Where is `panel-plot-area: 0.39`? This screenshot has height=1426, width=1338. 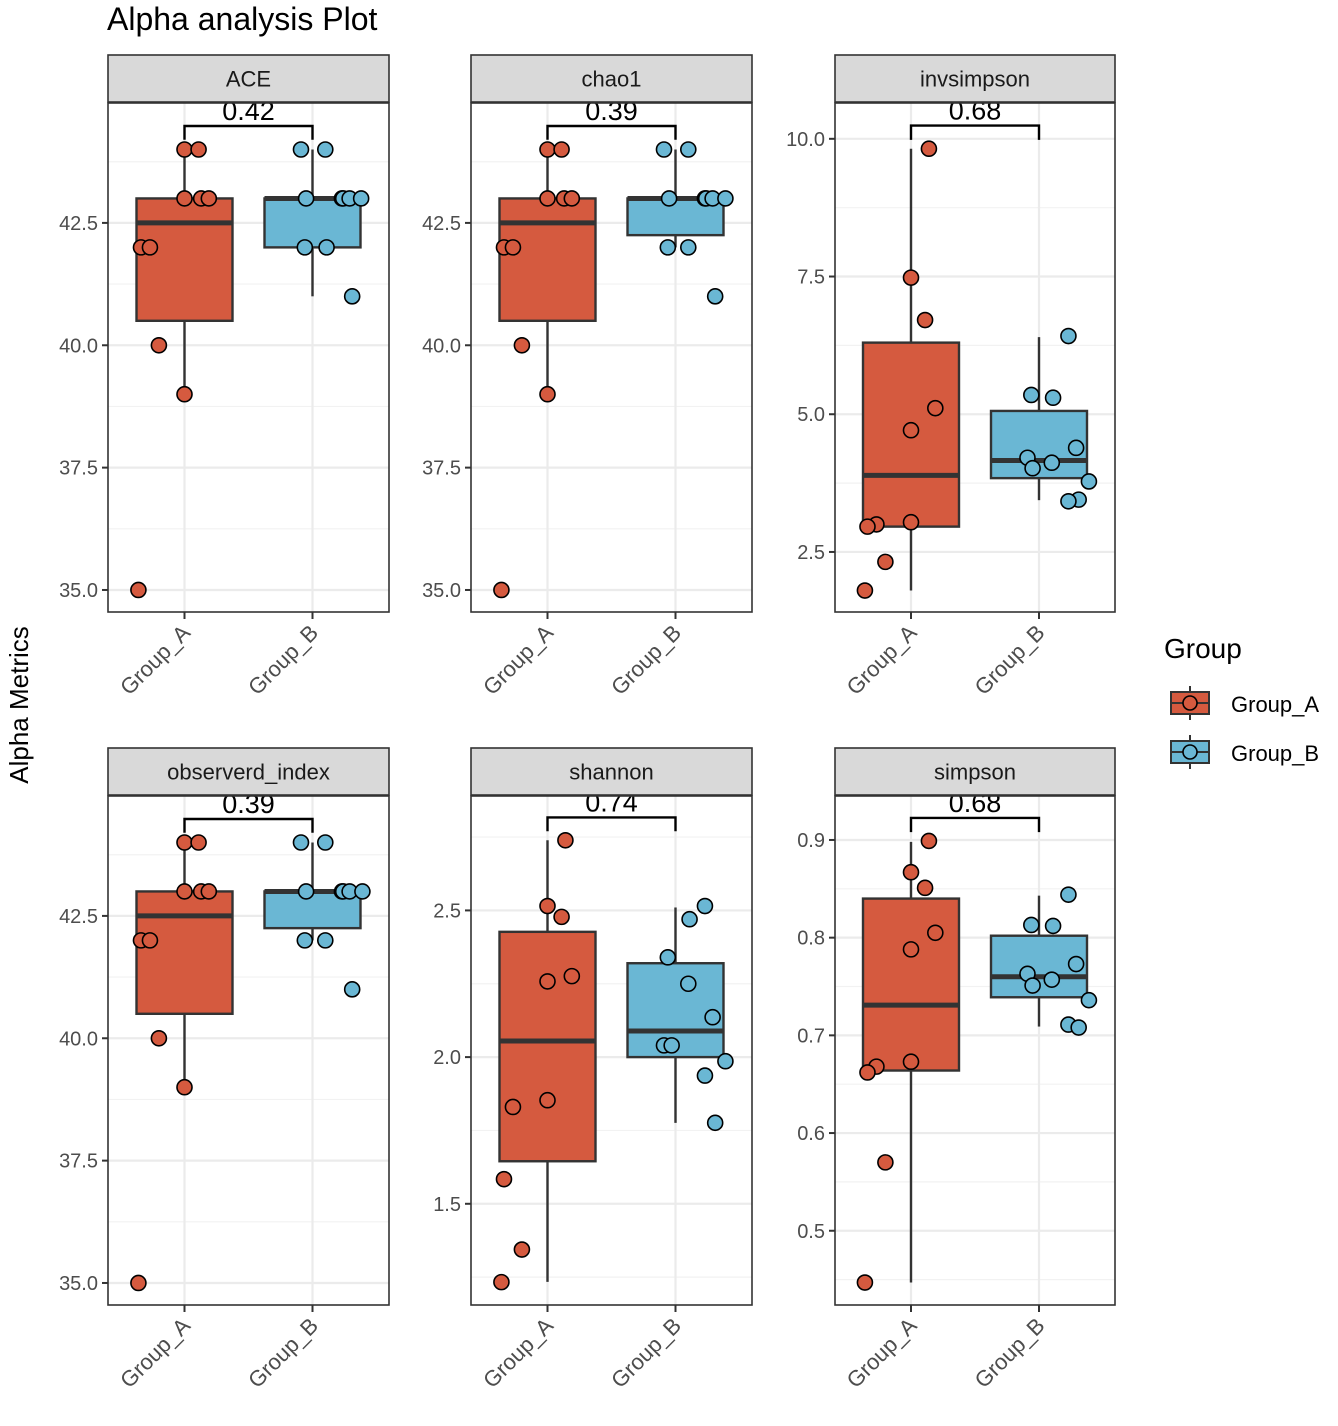
panel-plot-area: 0.39 is located at coordinates (248, 1050).